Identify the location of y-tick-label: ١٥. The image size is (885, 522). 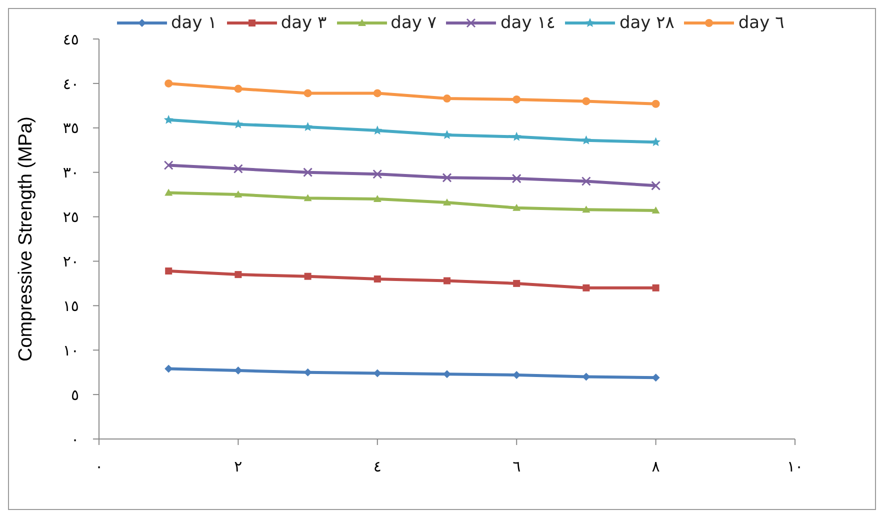
(70, 305).